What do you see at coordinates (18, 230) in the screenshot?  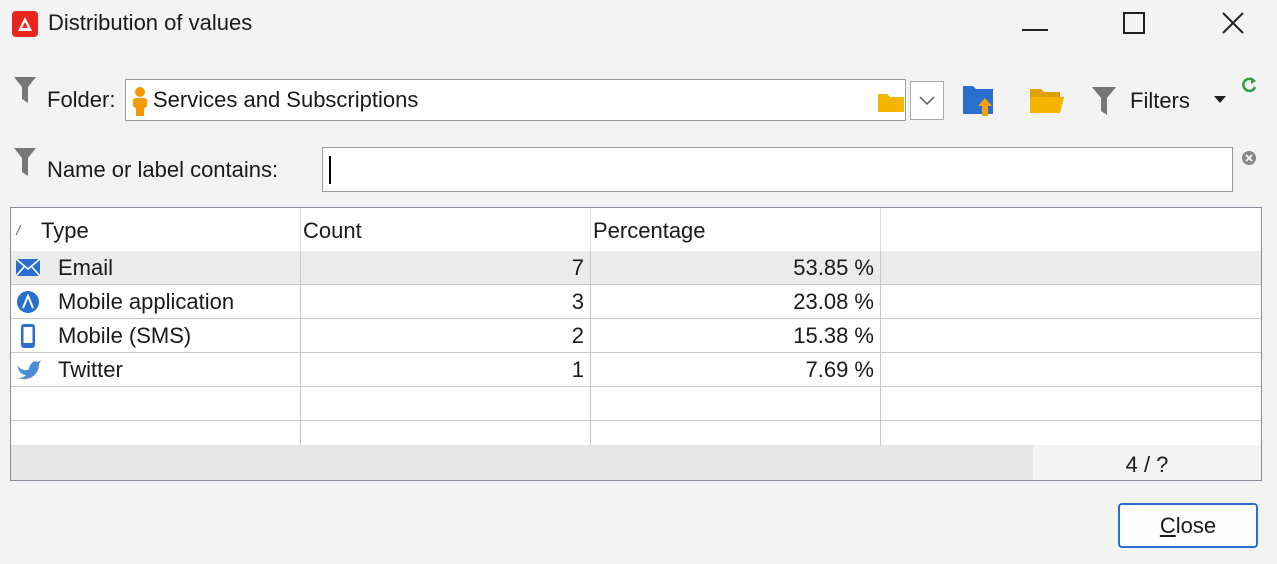 I see `sort-indicator` at bounding box center [18, 230].